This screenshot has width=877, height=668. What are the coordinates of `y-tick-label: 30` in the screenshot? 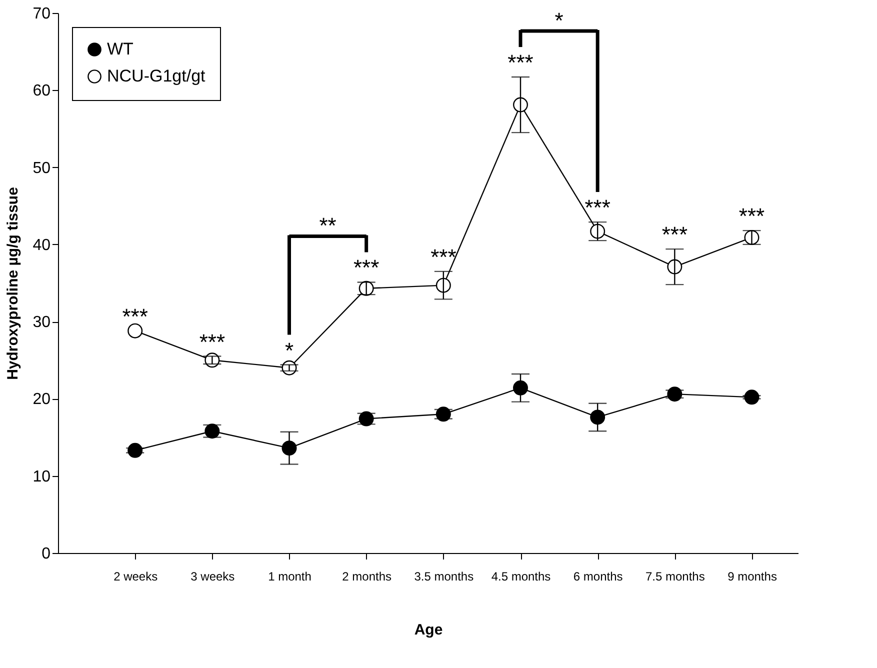 It's located at (41, 323).